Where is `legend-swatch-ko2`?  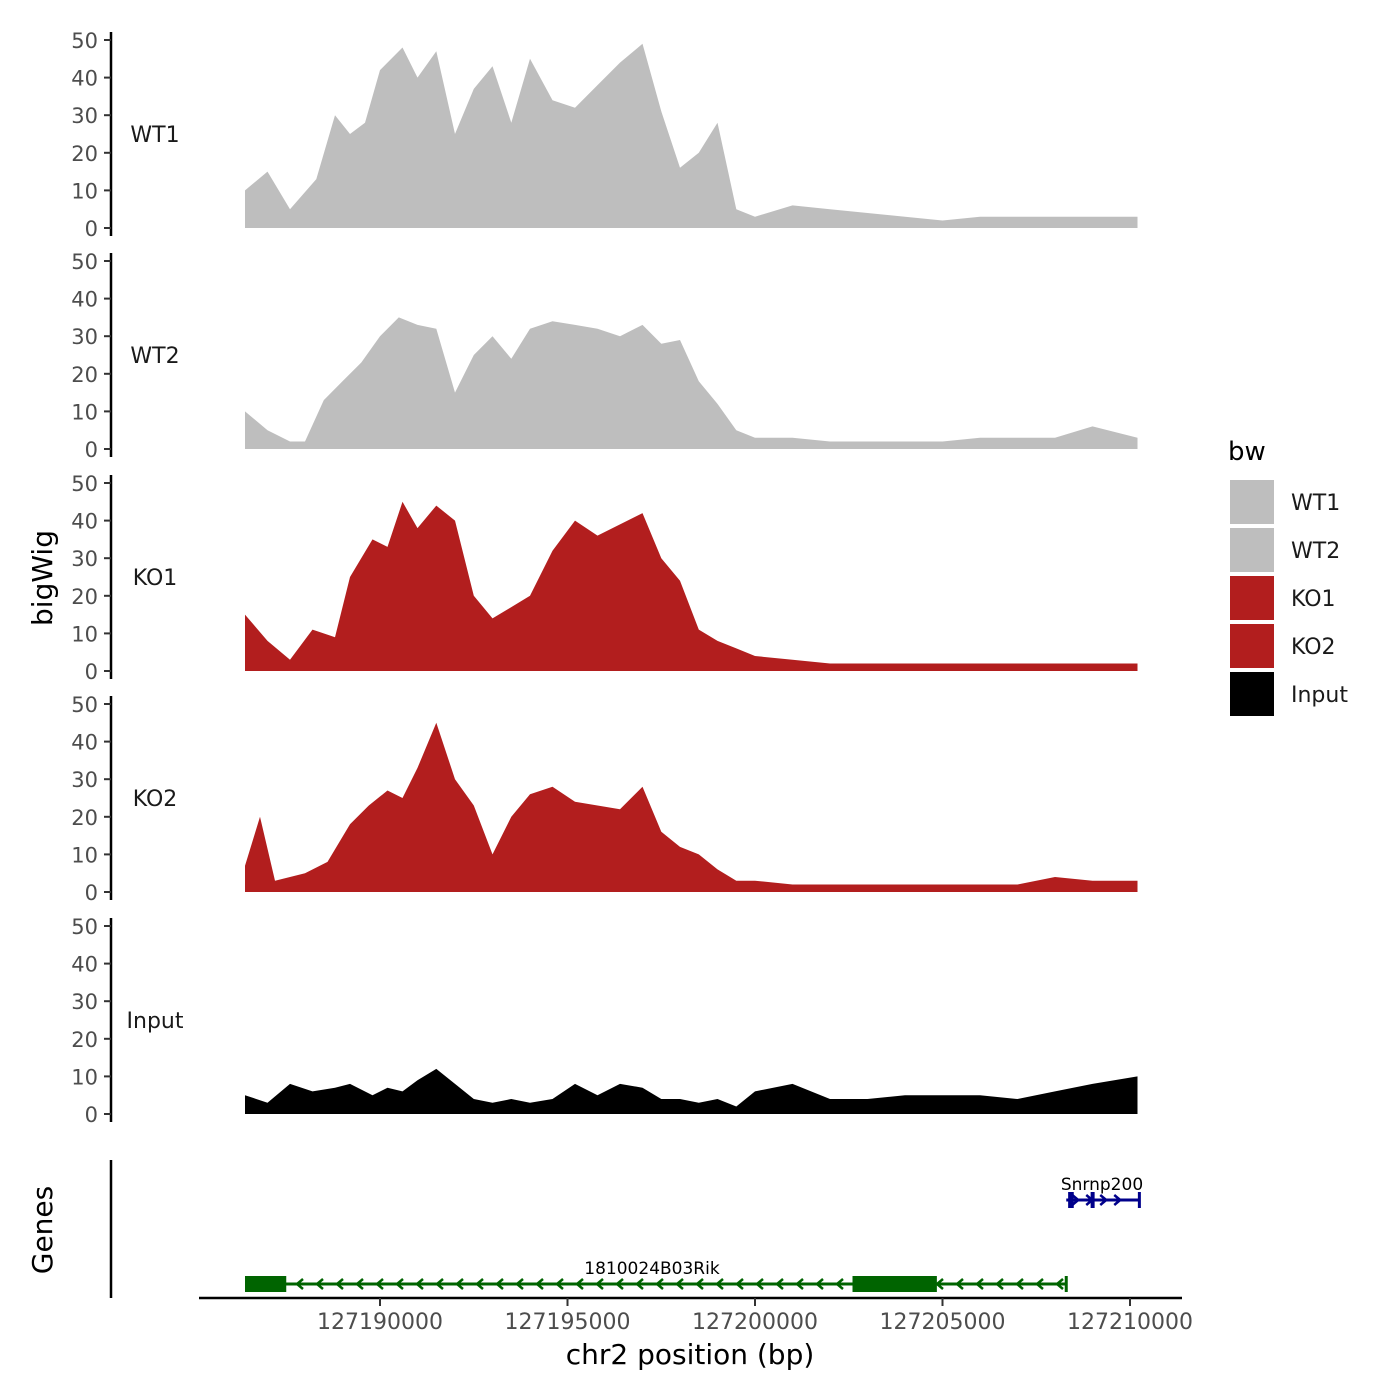
legend-swatch-ko2 is located at coordinates (1252, 646).